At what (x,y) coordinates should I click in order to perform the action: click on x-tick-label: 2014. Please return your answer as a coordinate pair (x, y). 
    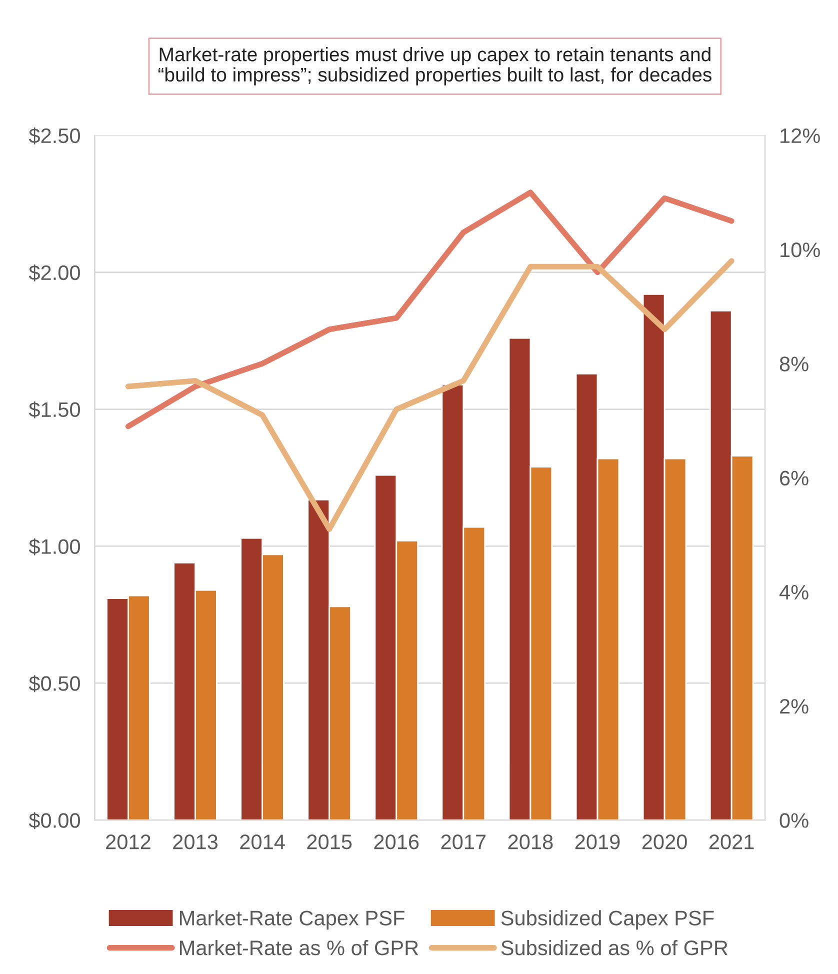
    Looking at the image, I should click on (262, 842).